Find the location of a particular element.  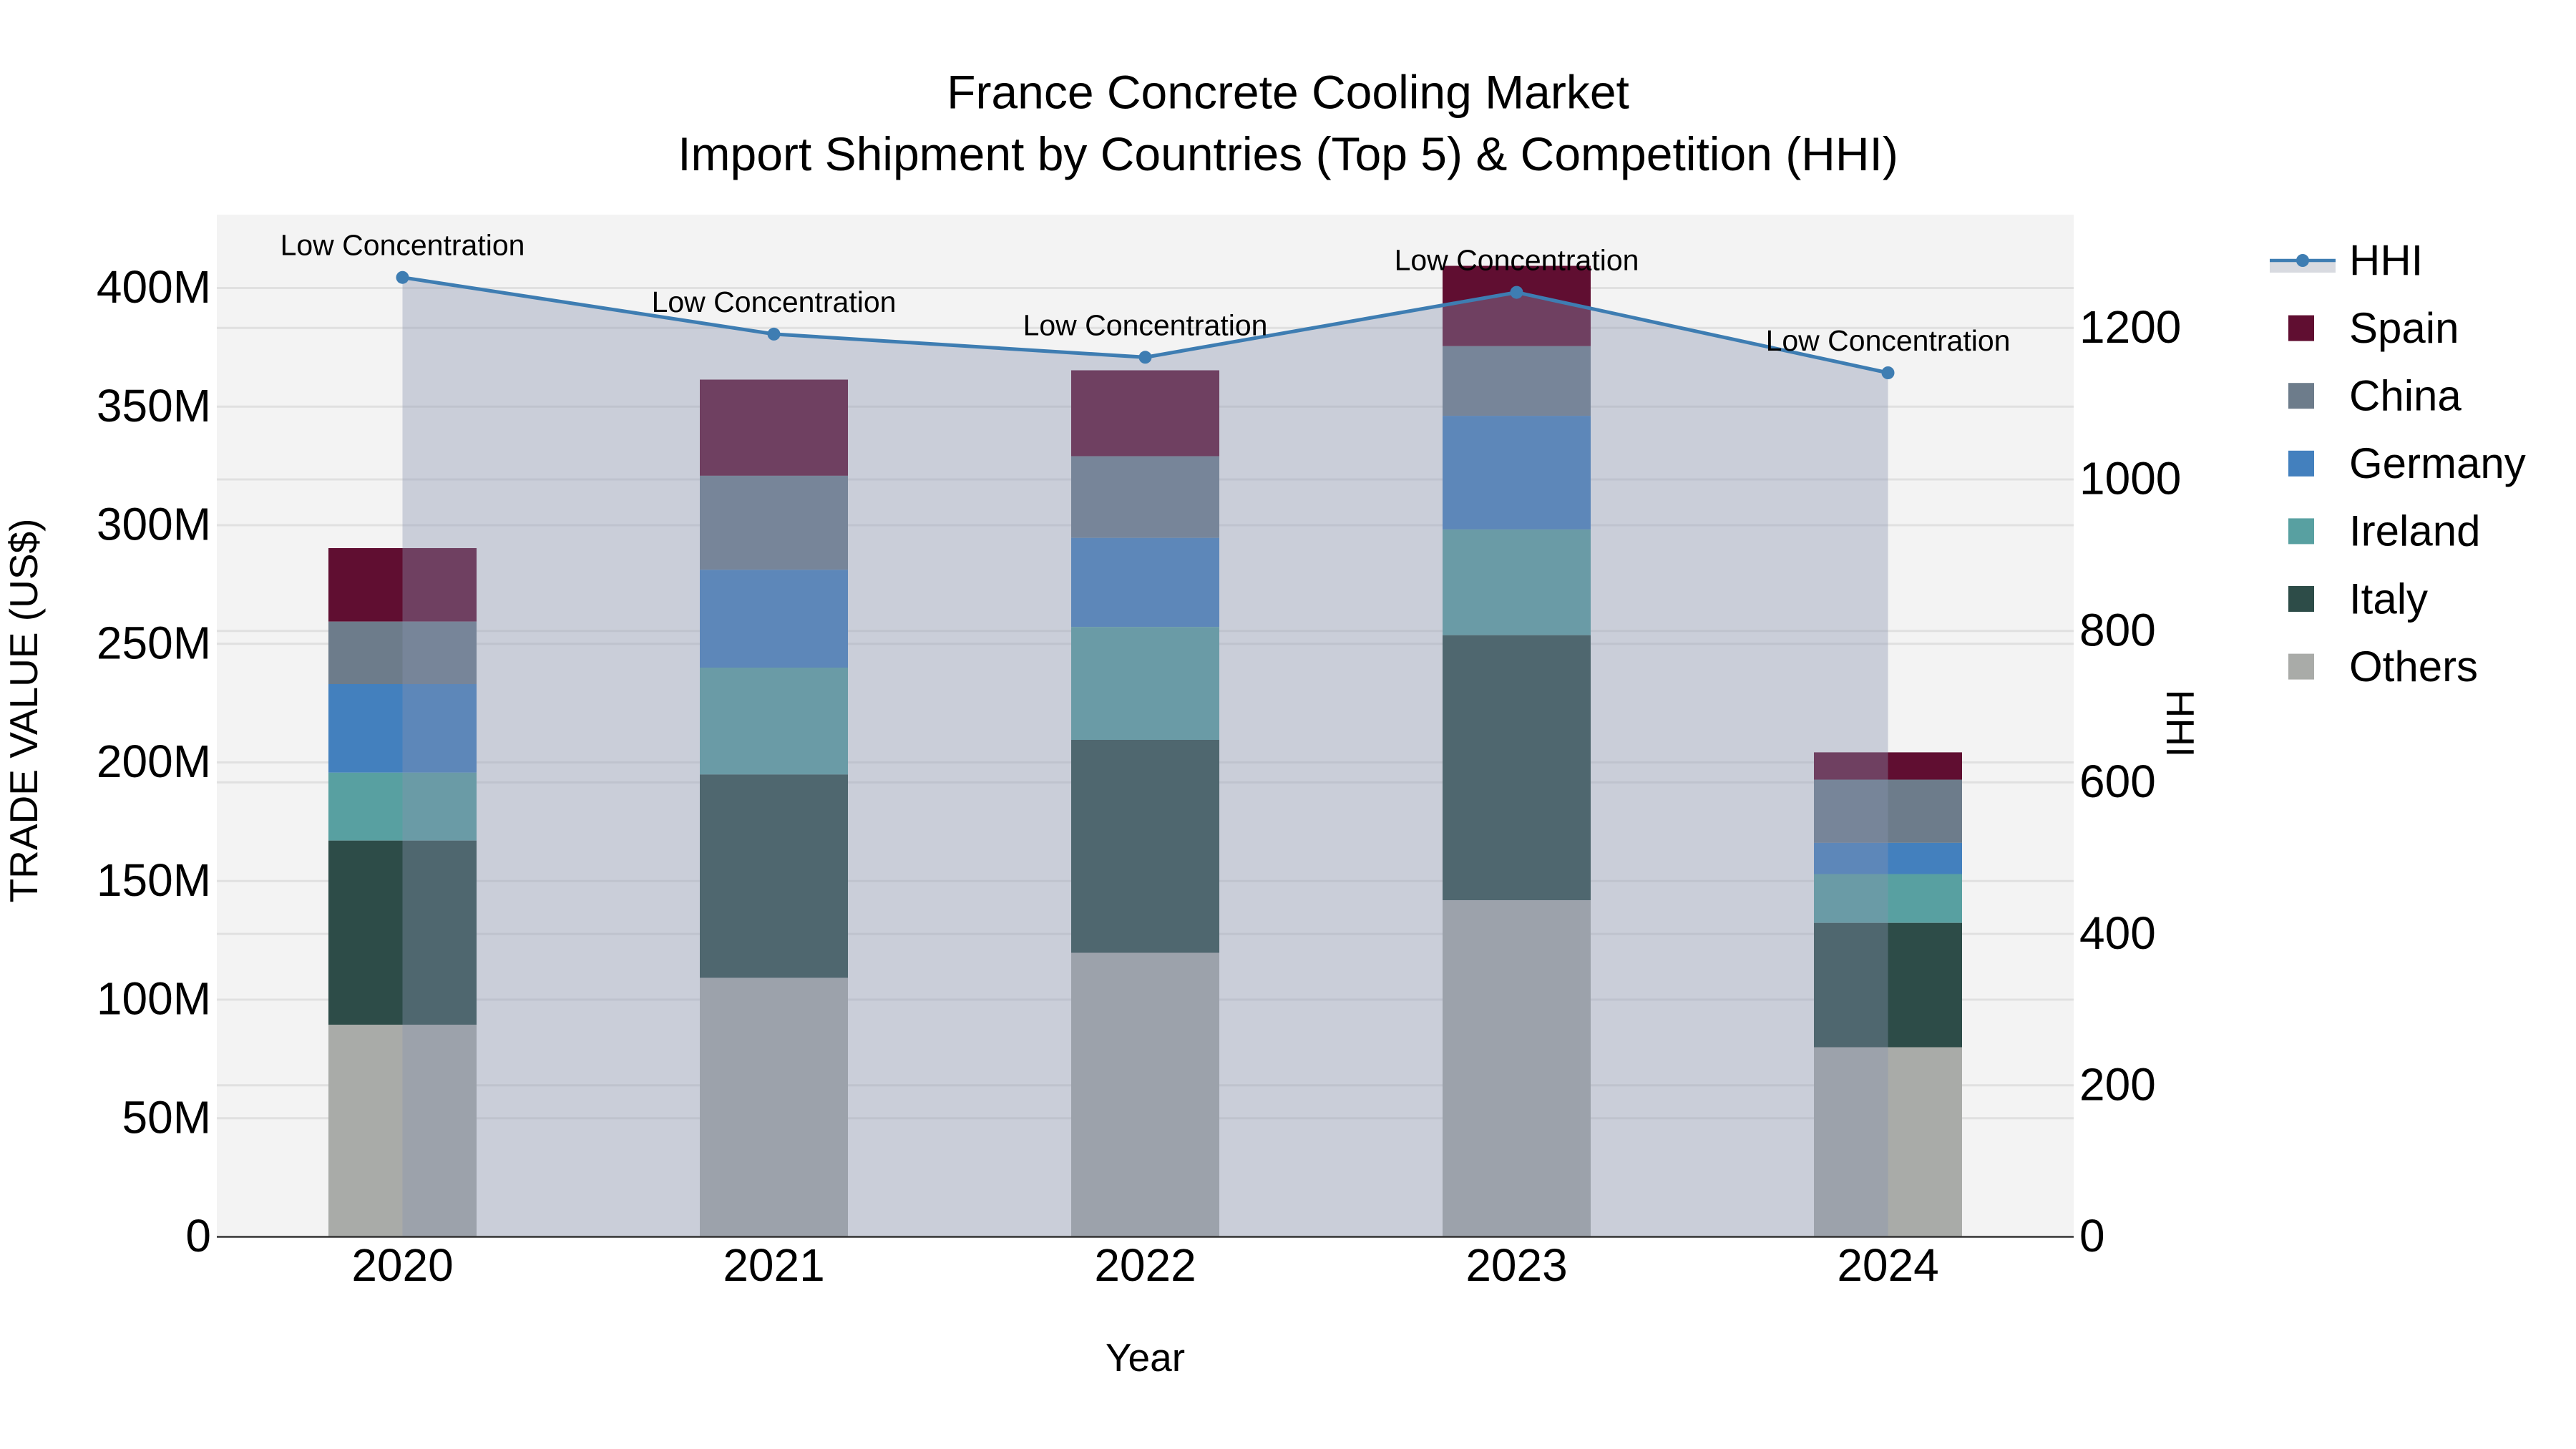

svg-text: 400 is located at coordinates (2117, 933).